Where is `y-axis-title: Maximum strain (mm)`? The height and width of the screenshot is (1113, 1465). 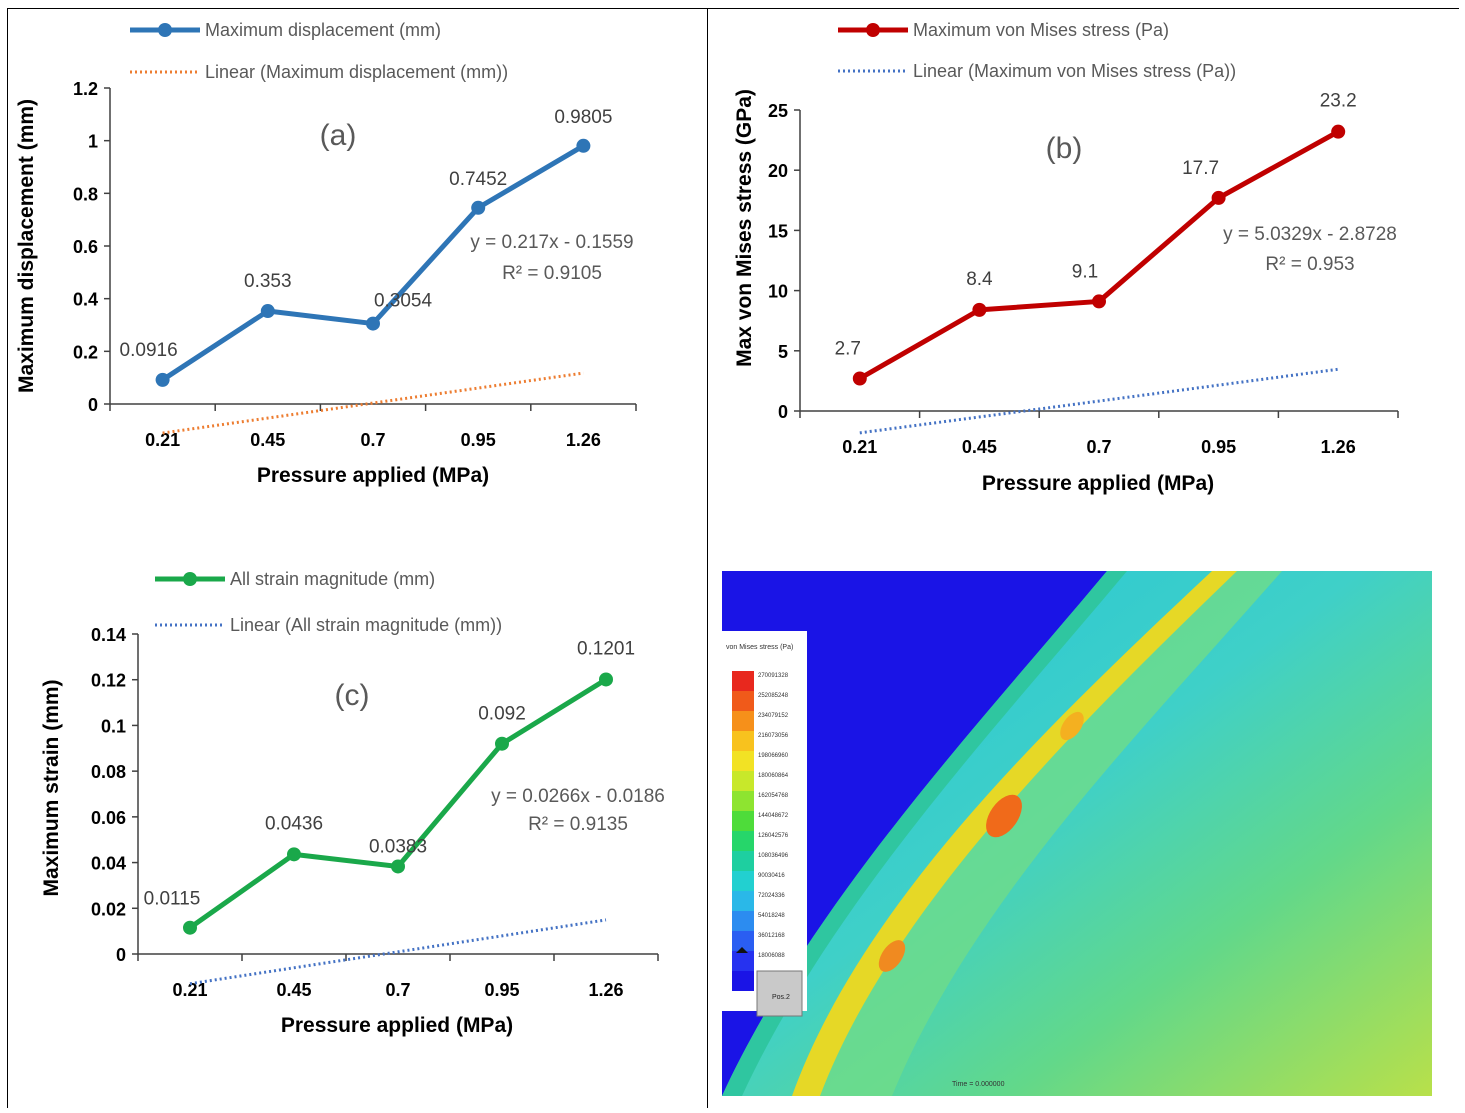
y-axis-title: Maximum strain (mm) is located at coordinates (51, 787).